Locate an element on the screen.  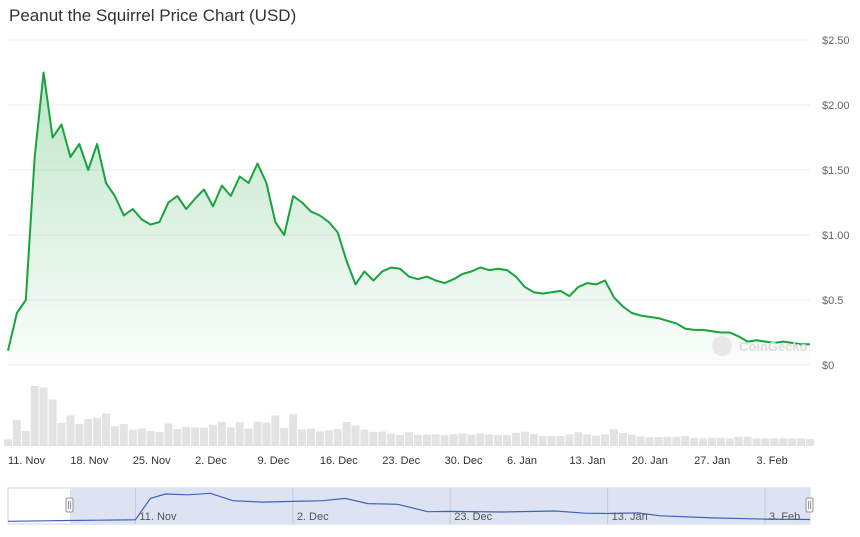
gecko-logo-icon is located at coordinates (722, 346).